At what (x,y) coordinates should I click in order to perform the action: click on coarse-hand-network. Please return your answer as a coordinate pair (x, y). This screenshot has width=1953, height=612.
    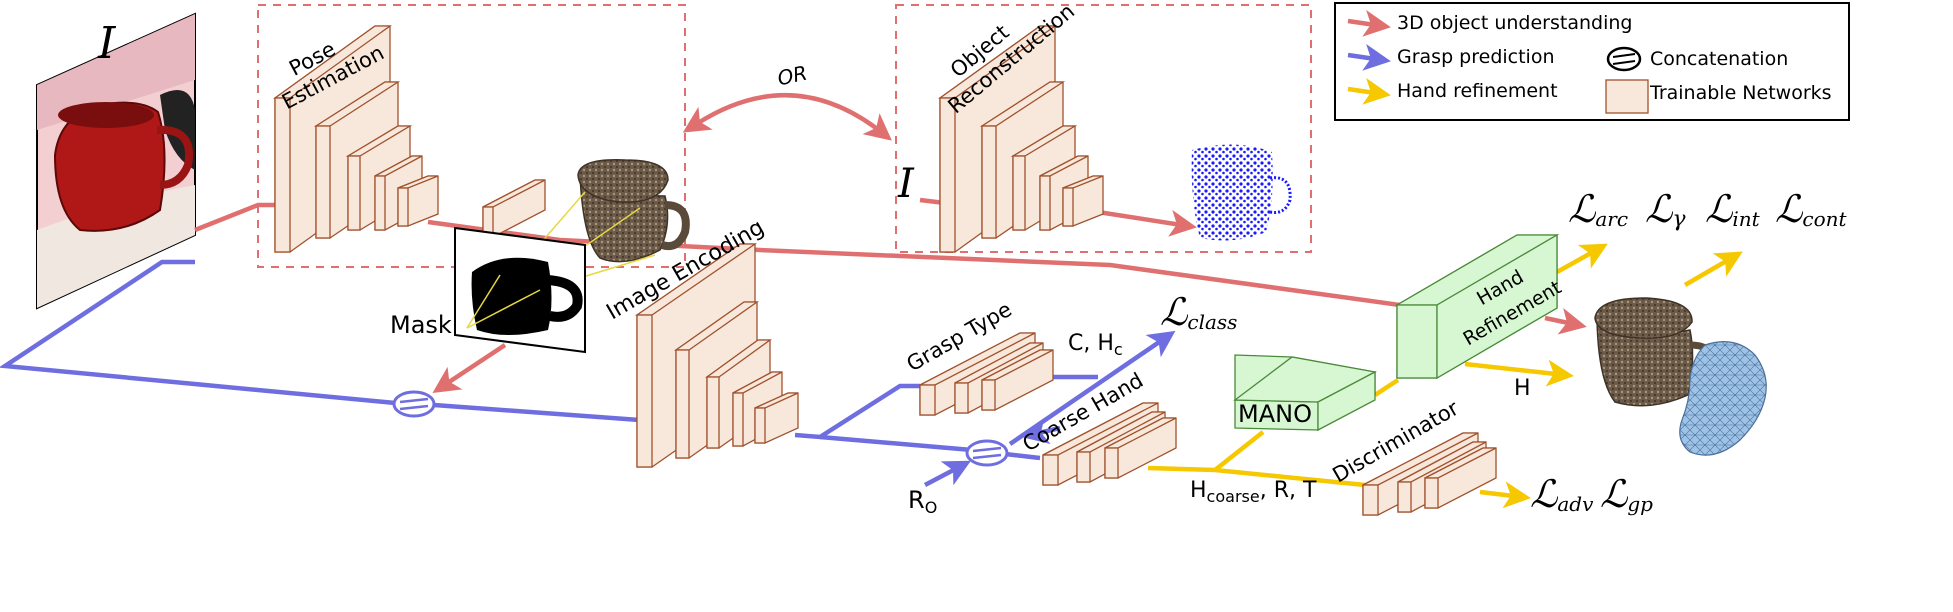
    Looking at the image, I should click on (1109, 444).